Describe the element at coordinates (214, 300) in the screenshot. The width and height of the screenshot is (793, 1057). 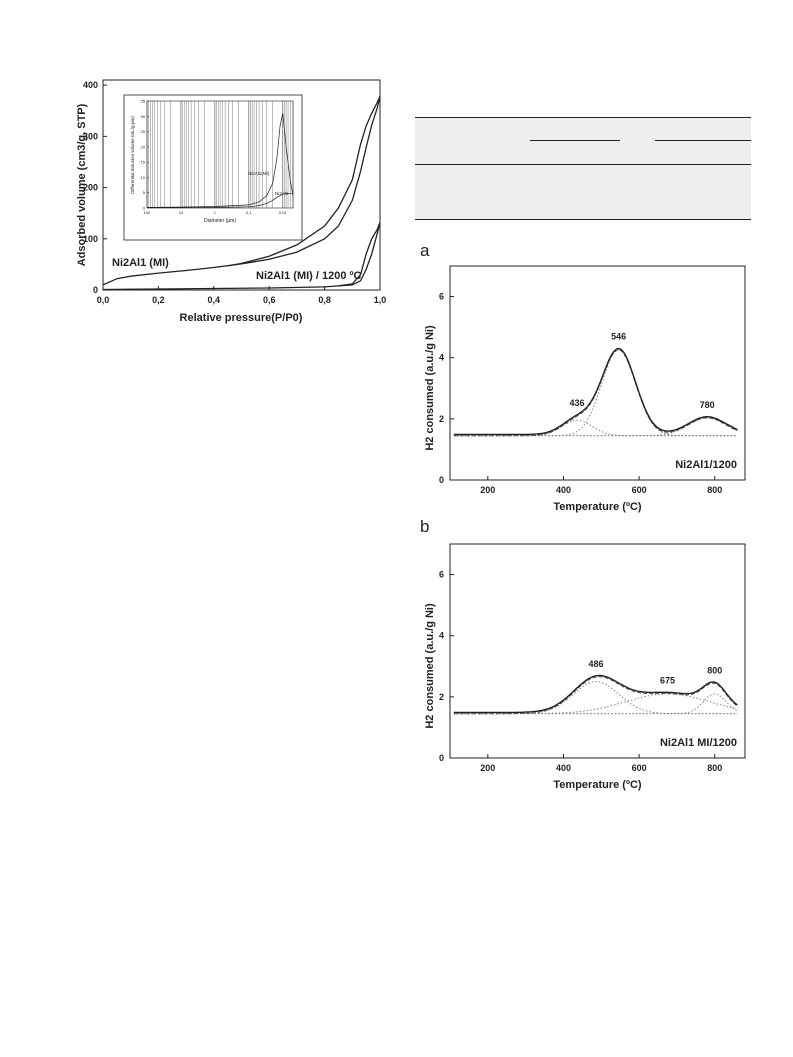
I see `x-tick-label: 0,4` at that location.